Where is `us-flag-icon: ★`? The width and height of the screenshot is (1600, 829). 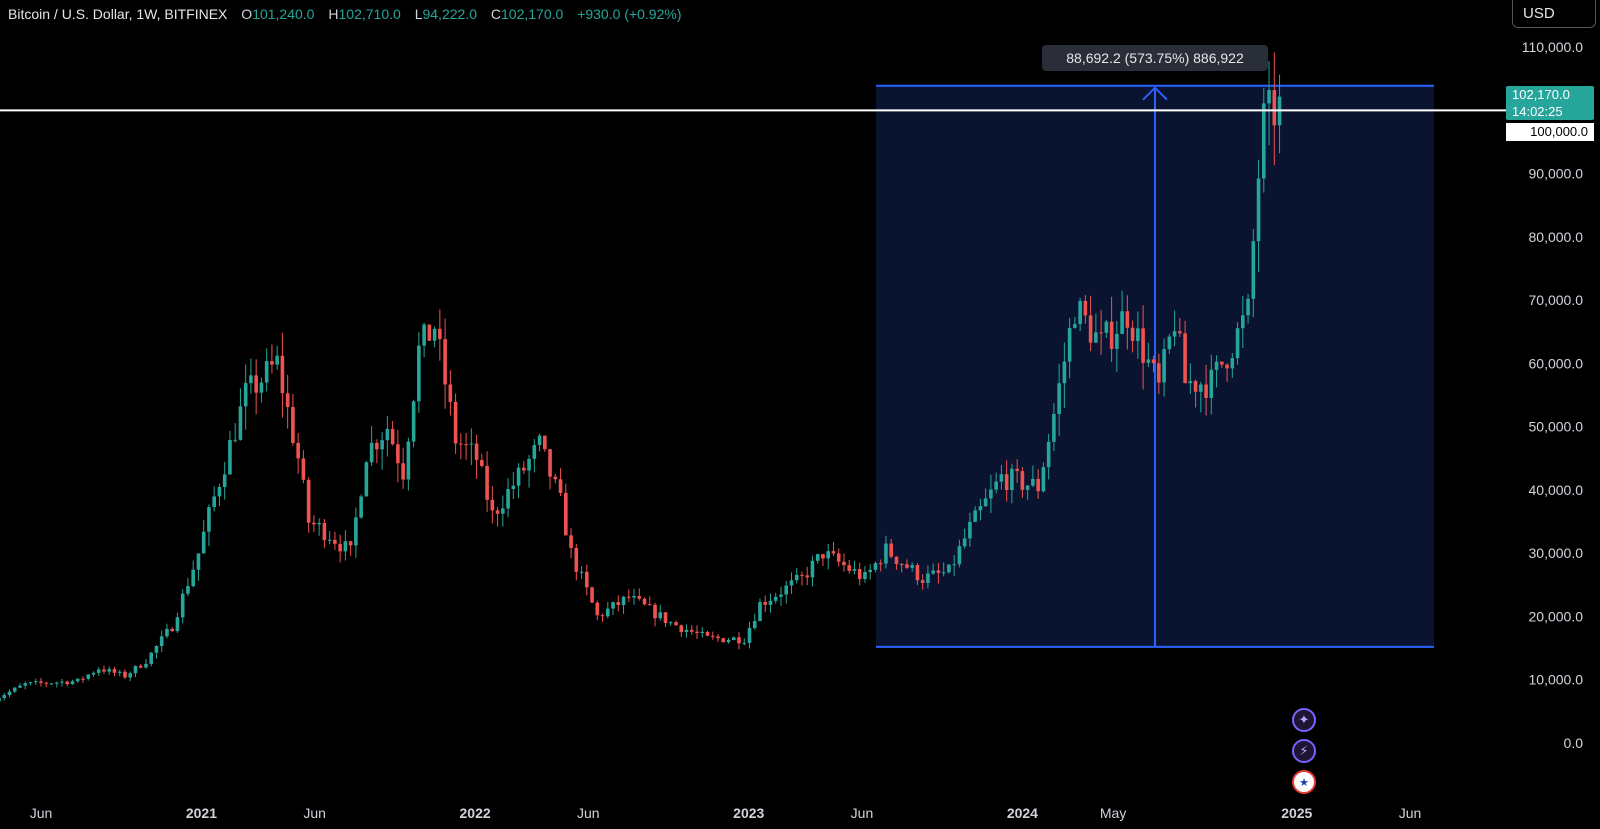 us-flag-icon: ★ is located at coordinates (1304, 782).